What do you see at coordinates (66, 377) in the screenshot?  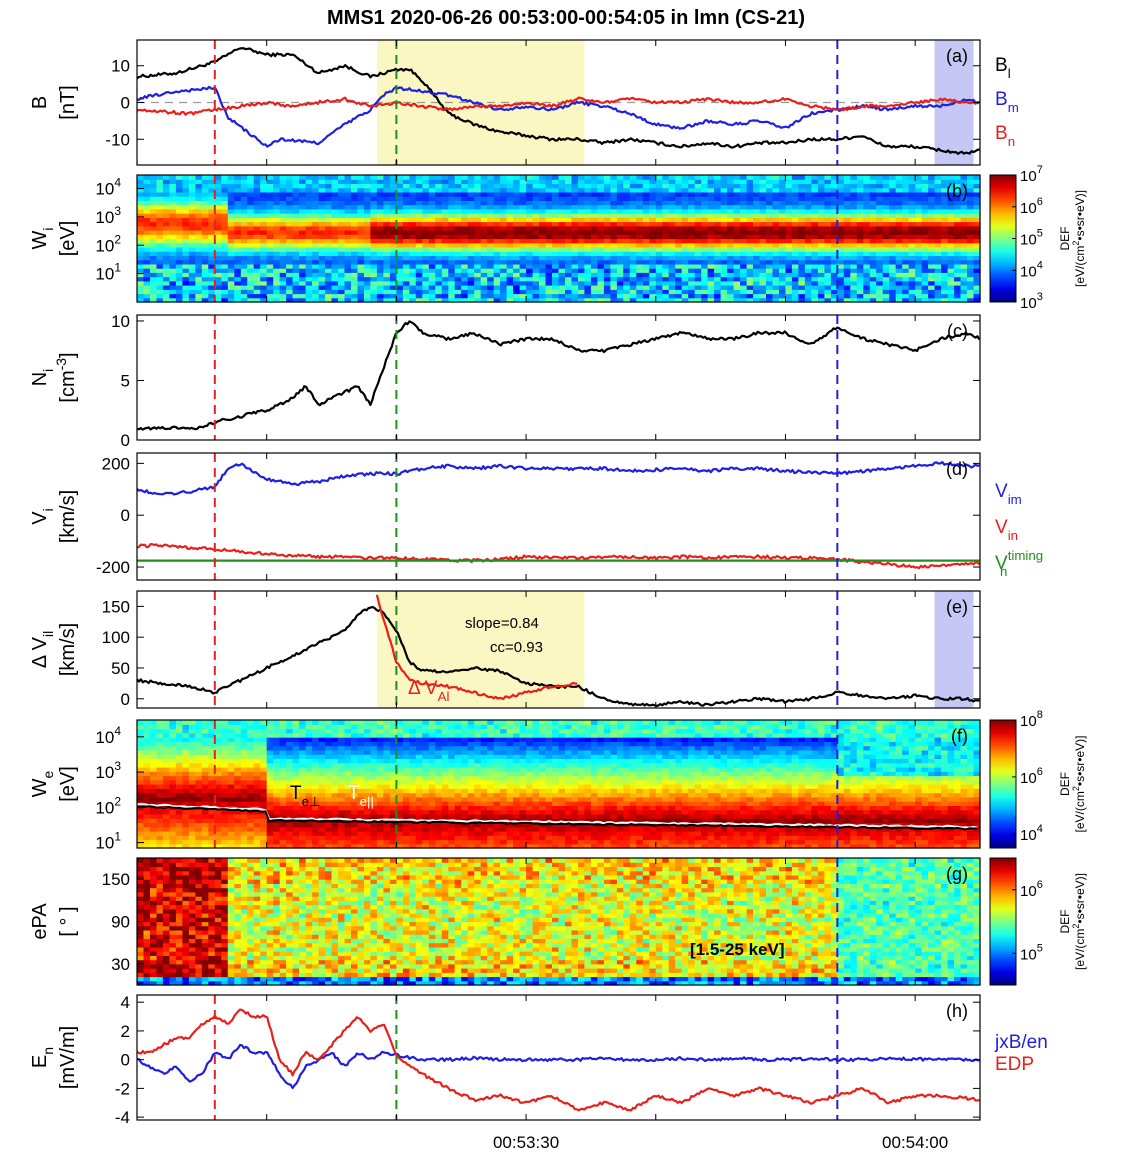 I see `ylabel-unit: [cm-3]` at bounding box center [66, 377].